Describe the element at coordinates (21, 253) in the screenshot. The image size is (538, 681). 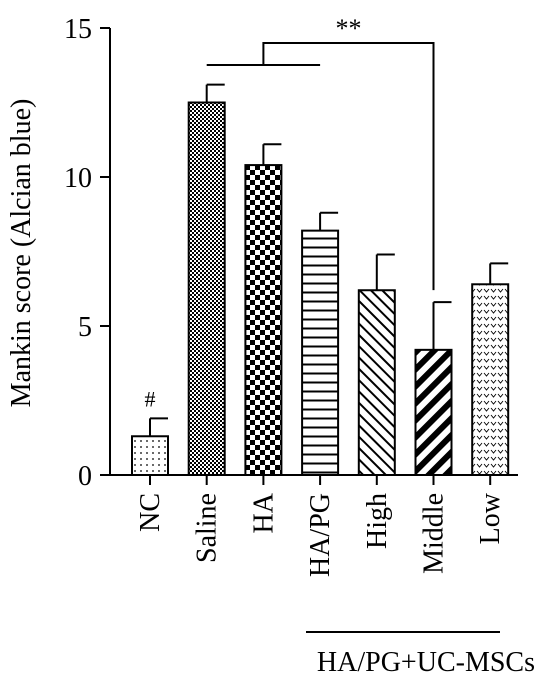
I see `y-axis-label: Mankin score (Alcian blue)` at that location.